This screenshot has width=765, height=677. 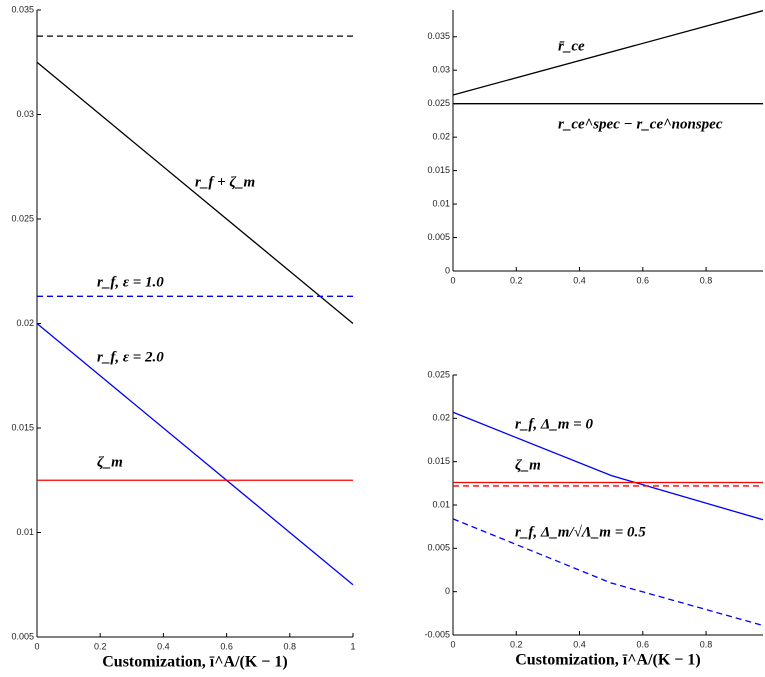 I want to click on annotation: r_f, Δ_m/√Λ_m = 0.5, so click(x=580, y=532).